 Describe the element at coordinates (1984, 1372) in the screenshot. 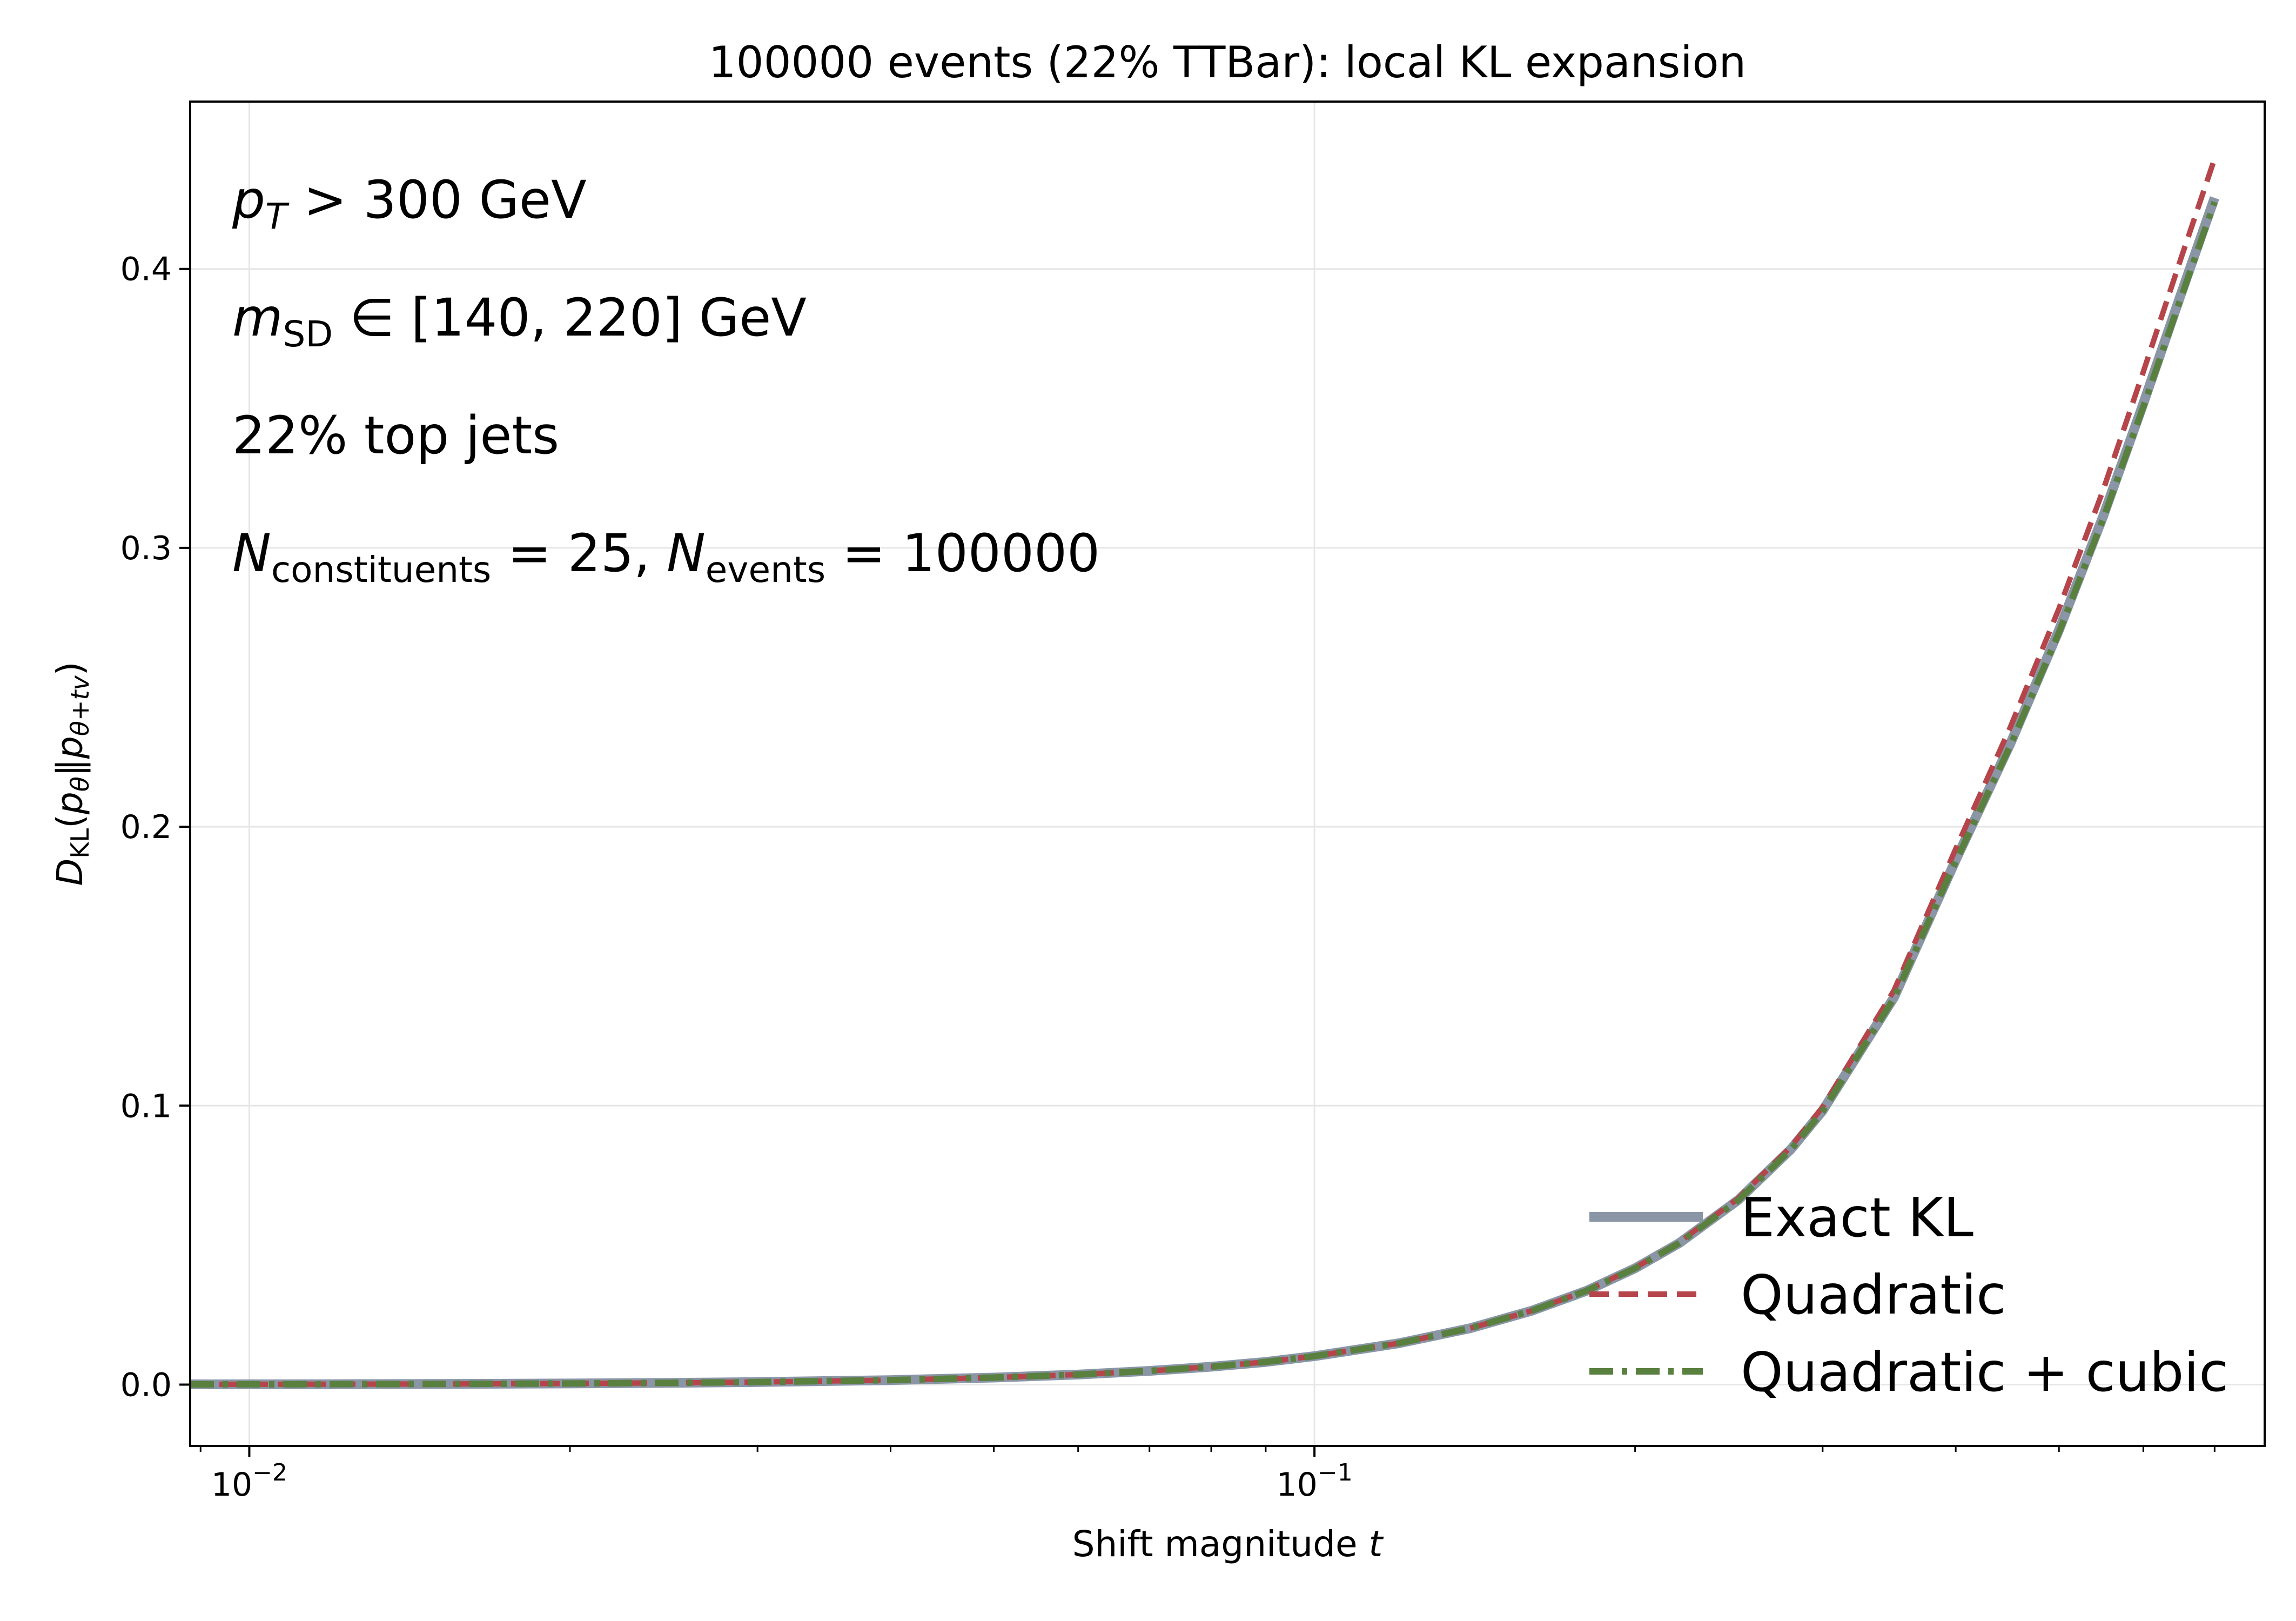

I see `legend-label-2: Quadratic + cubic` at that location.